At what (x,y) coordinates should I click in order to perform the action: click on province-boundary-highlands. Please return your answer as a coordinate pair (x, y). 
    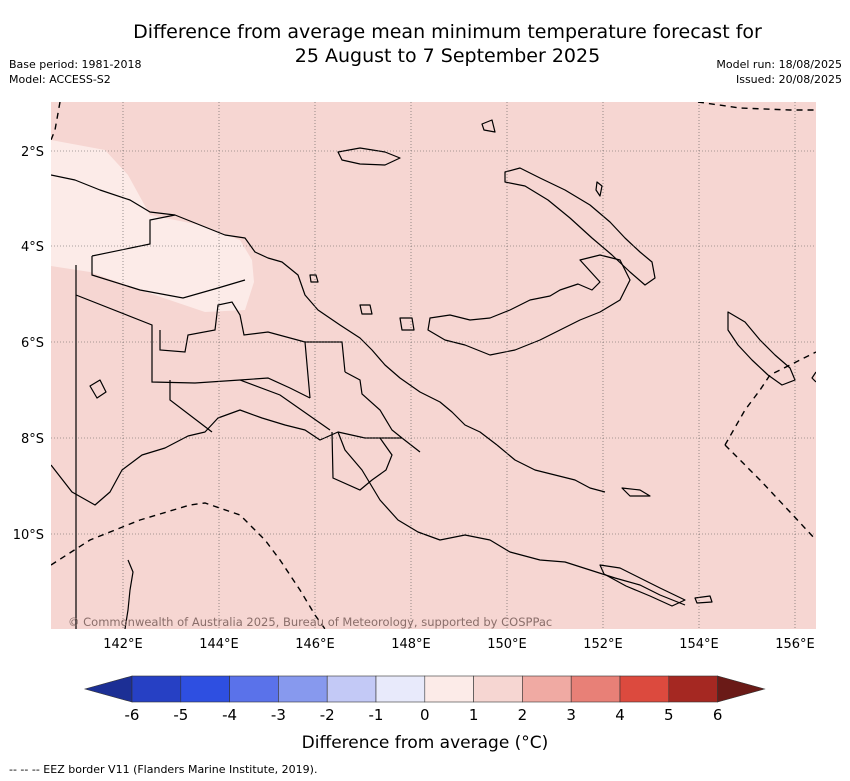
    Looking at the image, I should click on (235, 350).